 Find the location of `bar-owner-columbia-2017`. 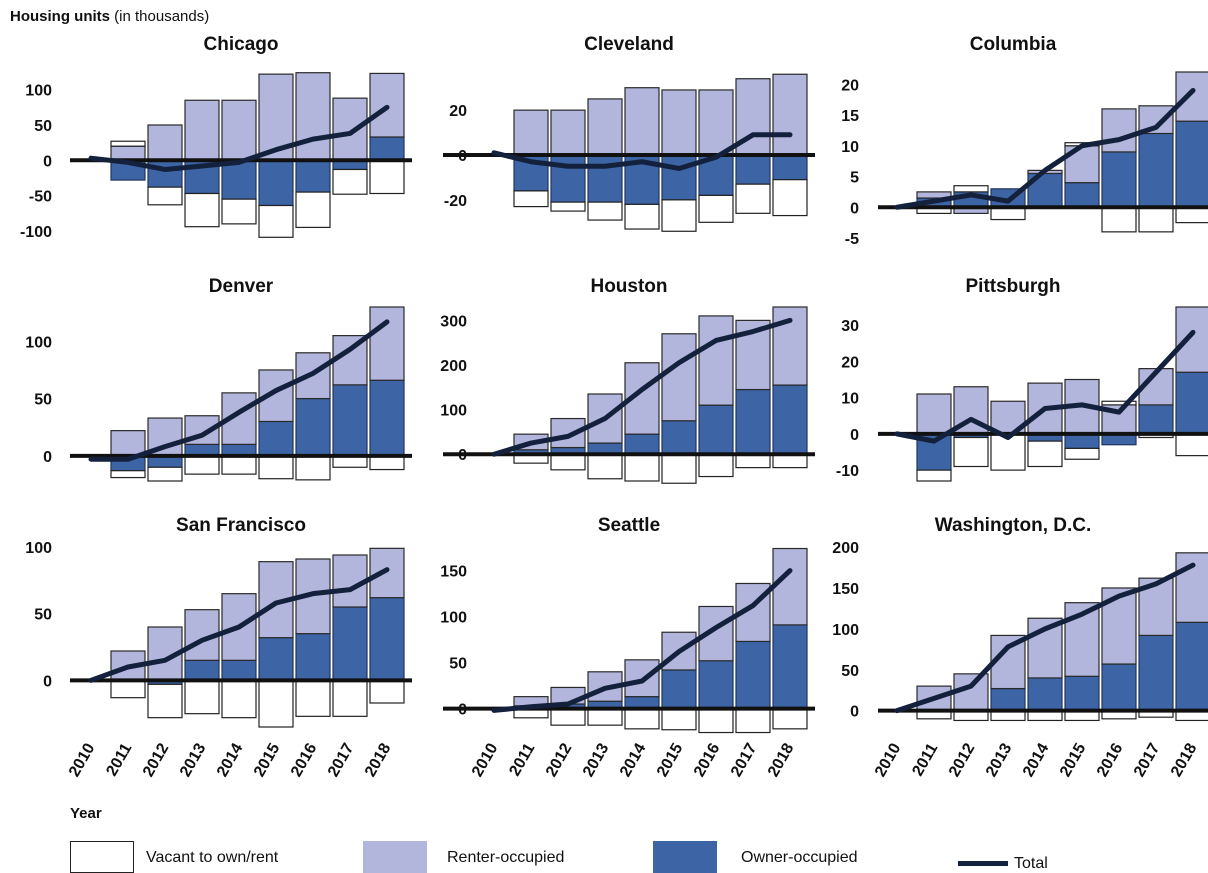

bar-owner-columbia-2017 is located at coordinates (1156, 170).